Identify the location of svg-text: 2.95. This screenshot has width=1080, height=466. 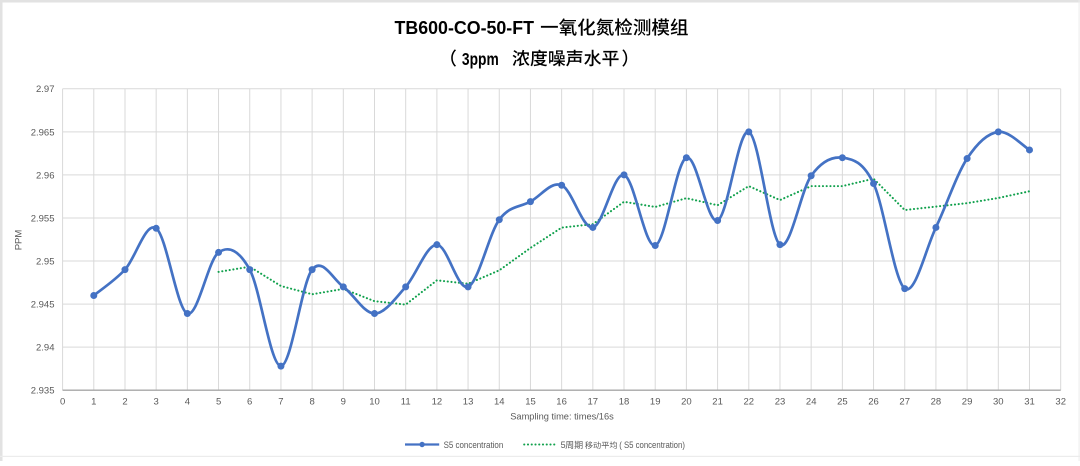
(45, 261).